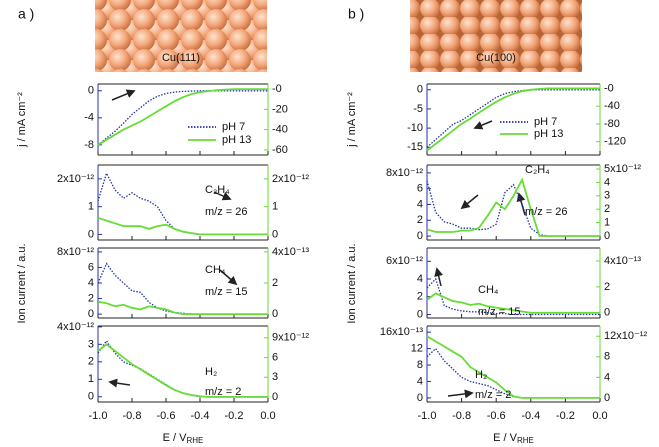 Image resolution: width=659 pixels, height=447 pixels. What do you see at coordinates (418, 109) in the screenshot?
I see `y-tick-label: -5` at bounding box center [418, 109].